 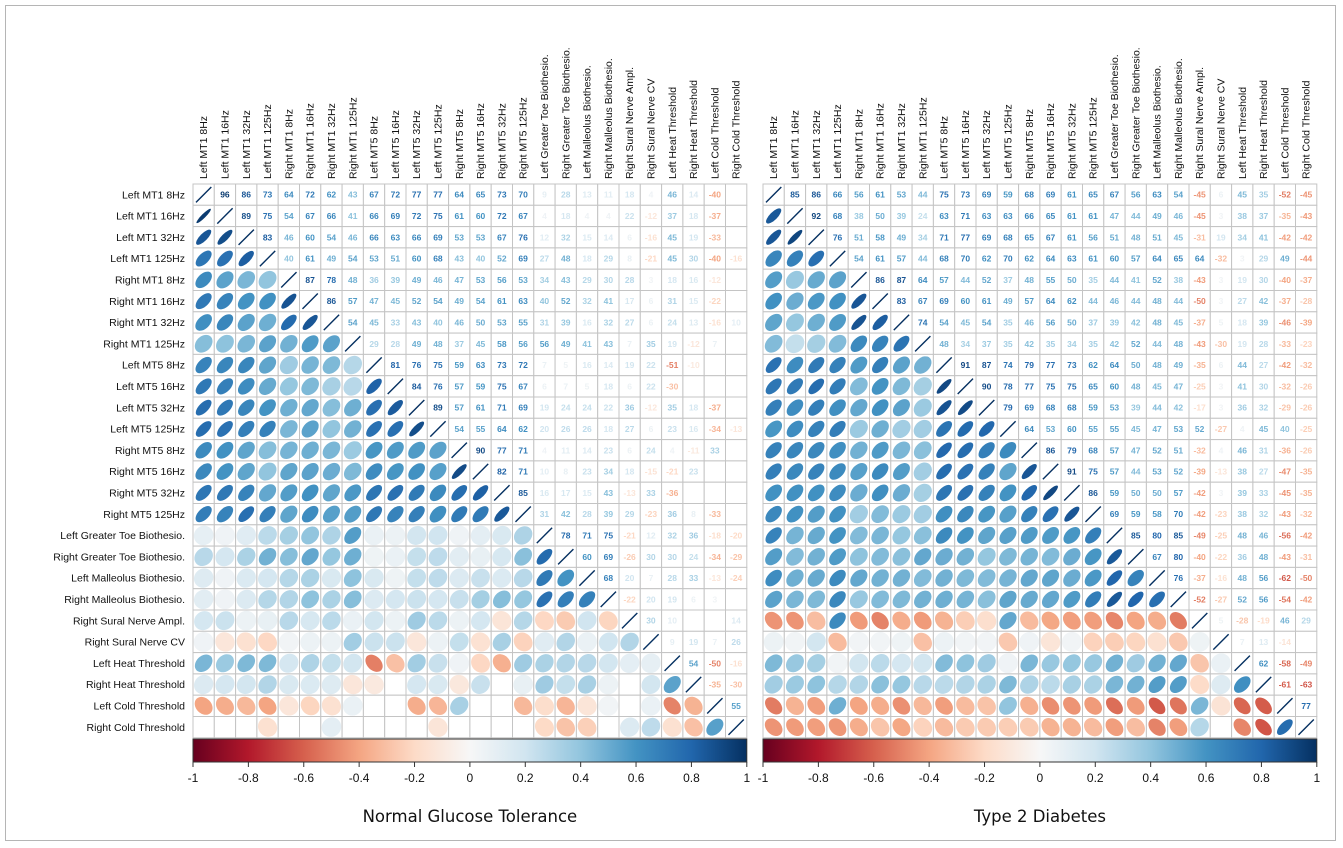 I want to click on correlation-value: 47, so click(x=1157, y=429).